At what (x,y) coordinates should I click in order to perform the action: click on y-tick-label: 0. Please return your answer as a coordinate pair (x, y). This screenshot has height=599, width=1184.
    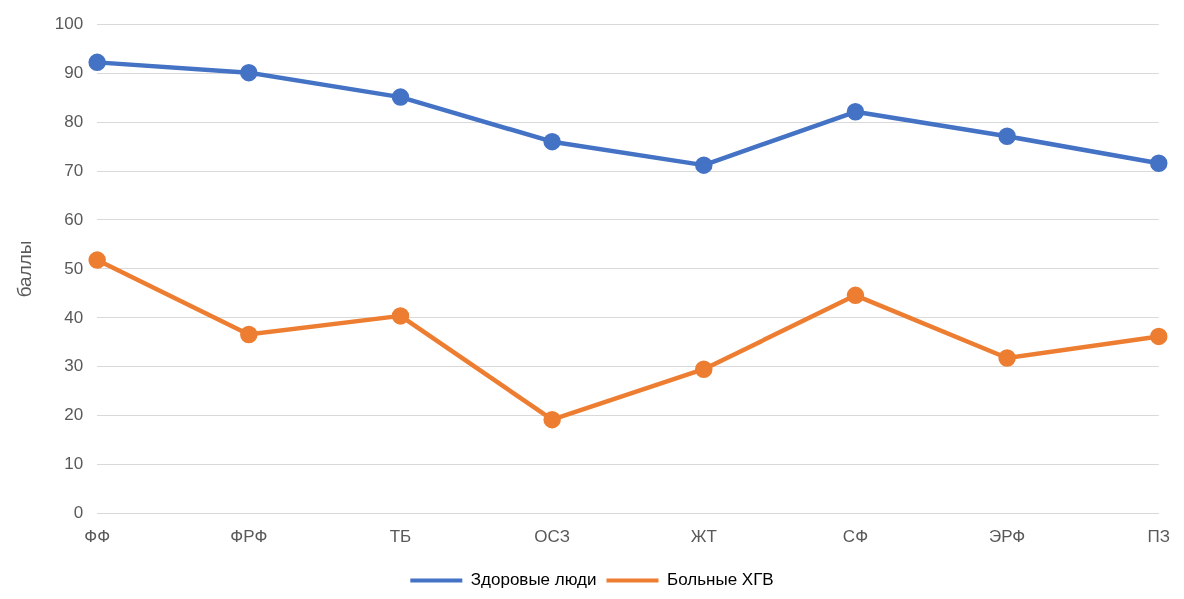
    Looking at the image, I should click on (78, 513).